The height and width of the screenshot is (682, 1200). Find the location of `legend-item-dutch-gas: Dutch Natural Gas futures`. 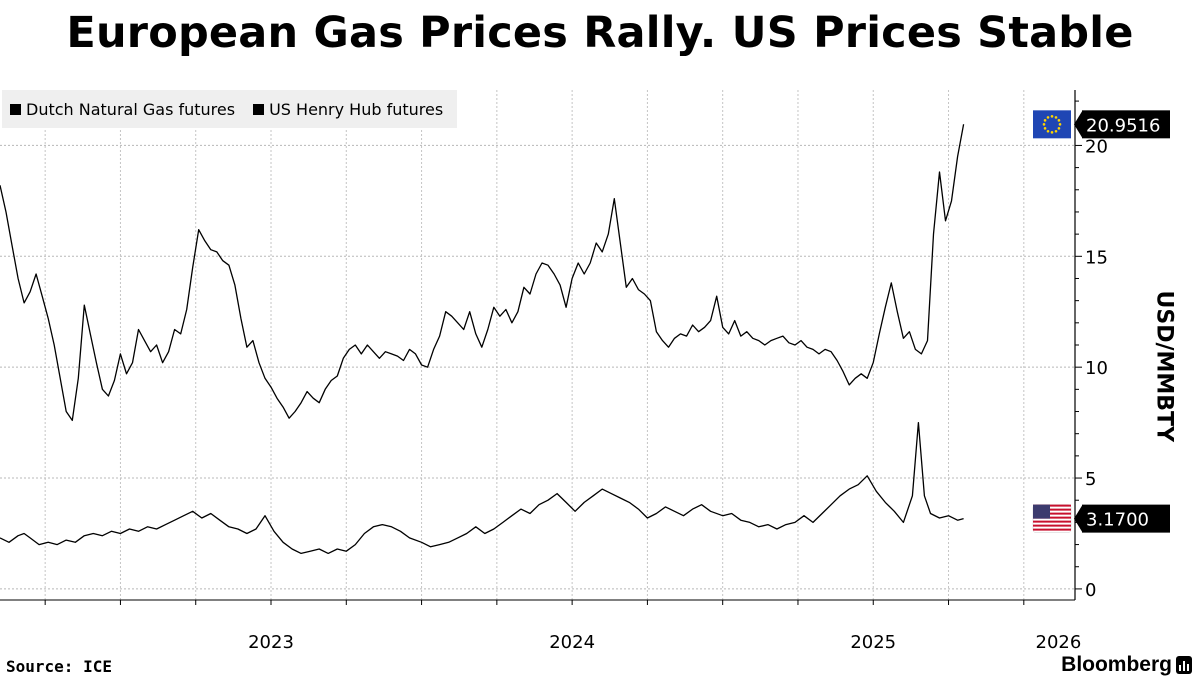

legend-item-dutch-gas: Dutch Natural Gas futures is located at coordinates (122, 109).